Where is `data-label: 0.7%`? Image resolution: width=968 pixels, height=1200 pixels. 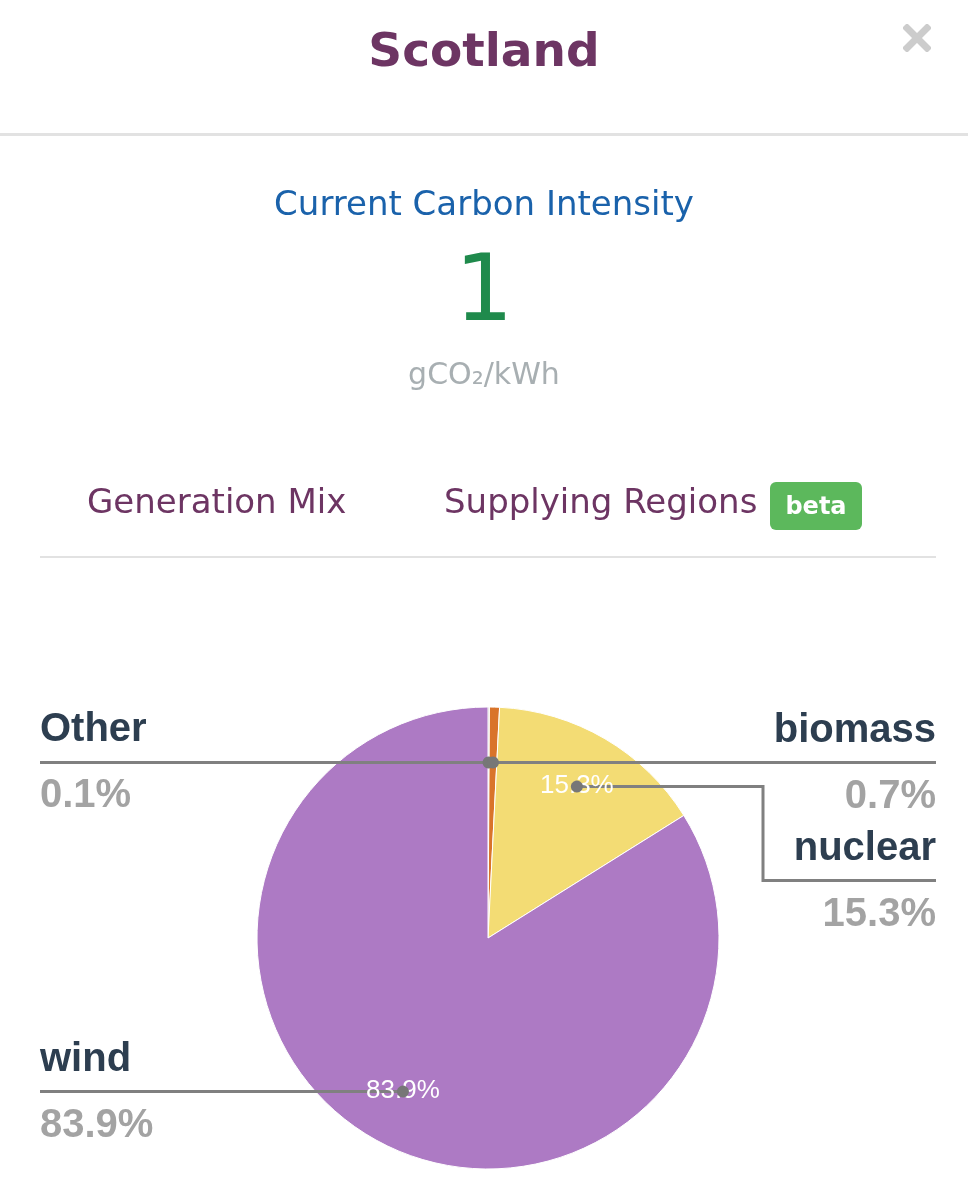 data-label: 0.7% is located at coordinates (890, 793).